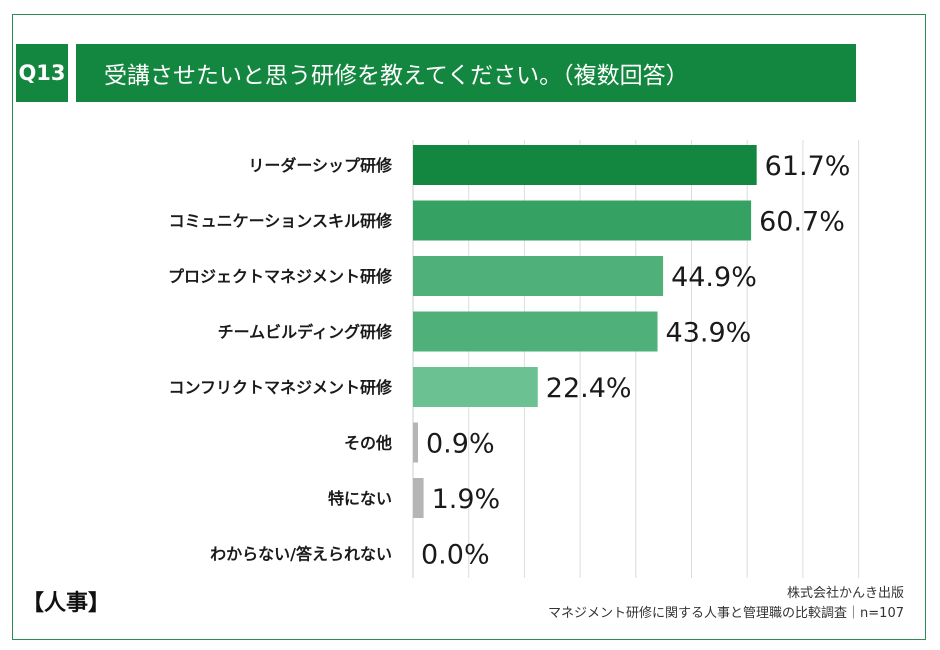 The image size is (940, 650). I want to click on category-label: チームビルディング研修, so click(305, 332).